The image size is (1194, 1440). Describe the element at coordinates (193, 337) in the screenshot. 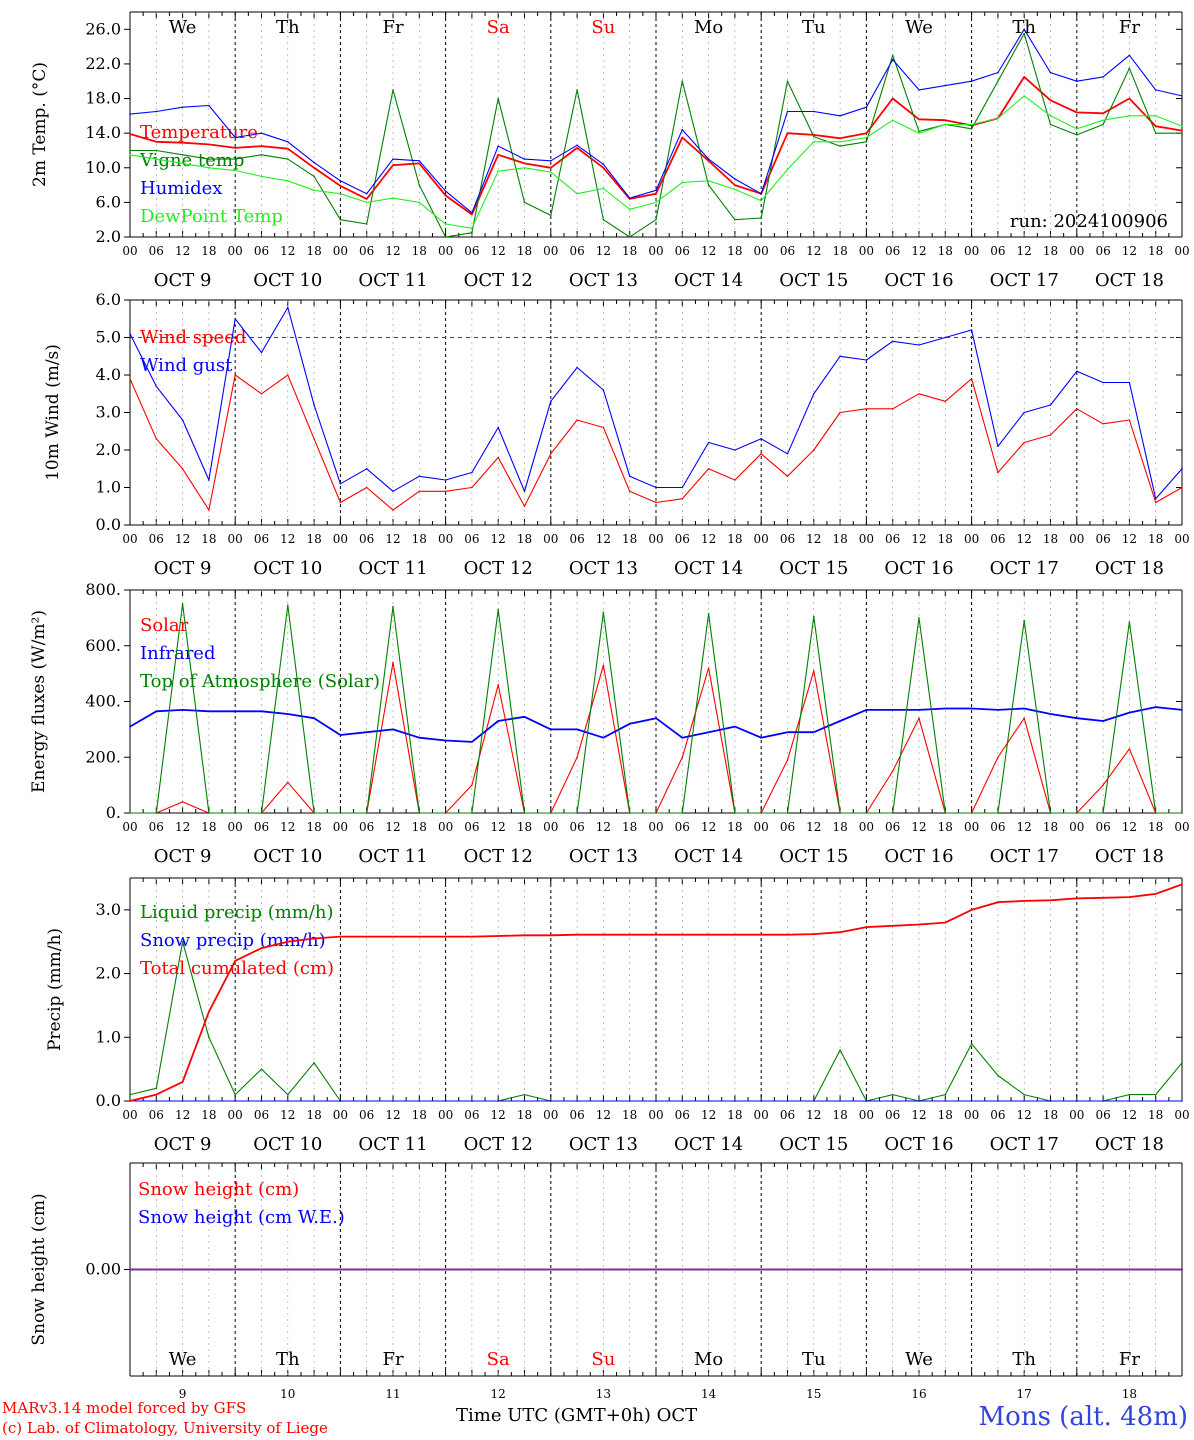

I see `legend-entry: Wind speed` at that location.